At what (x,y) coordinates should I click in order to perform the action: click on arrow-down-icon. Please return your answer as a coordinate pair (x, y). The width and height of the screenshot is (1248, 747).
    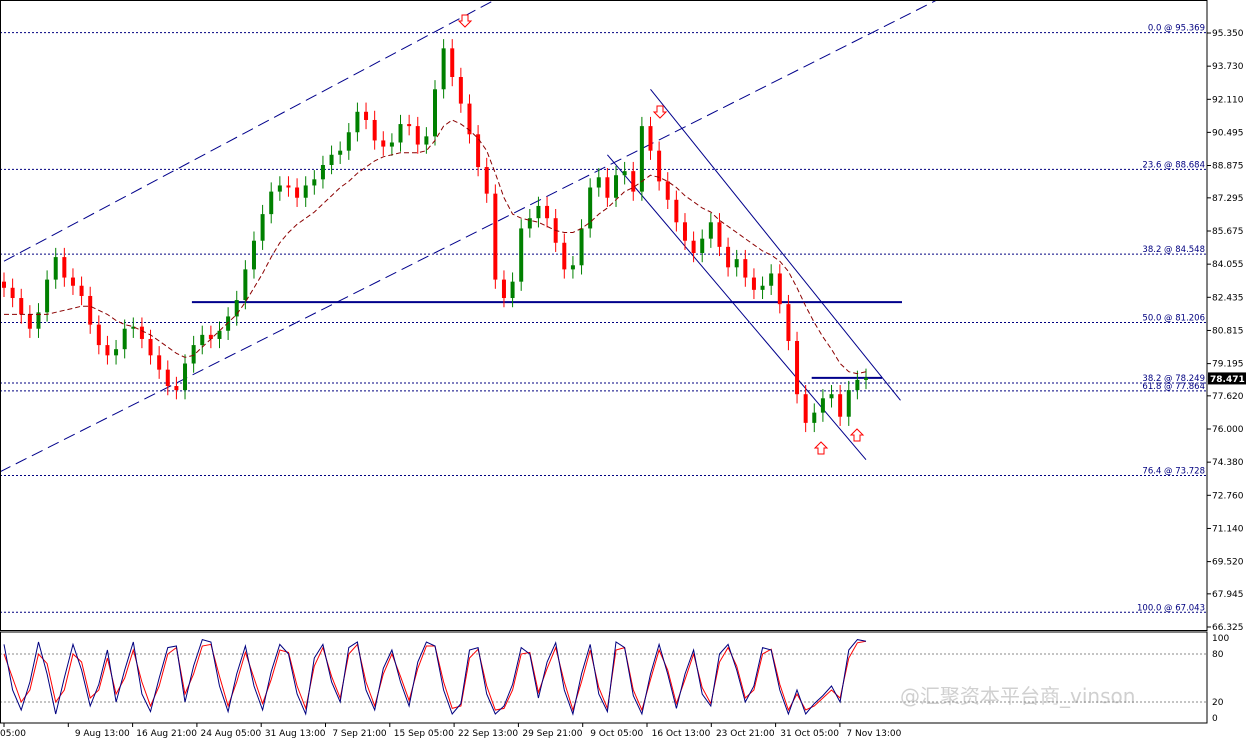
    Looking at the image, I should click on (660, 112).